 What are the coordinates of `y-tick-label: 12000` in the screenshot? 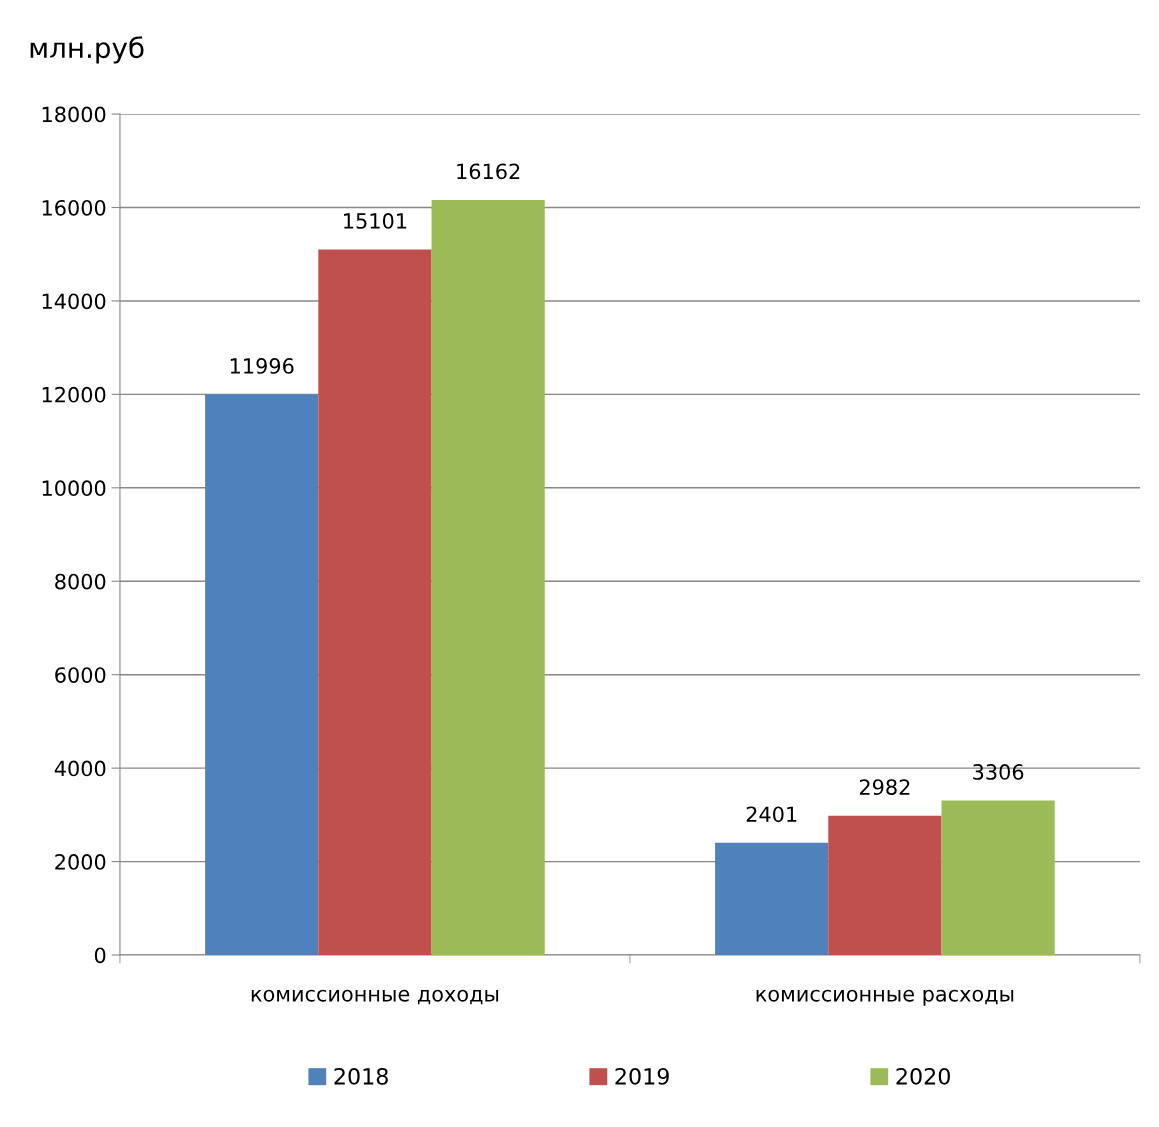 It's located at (74, 394).